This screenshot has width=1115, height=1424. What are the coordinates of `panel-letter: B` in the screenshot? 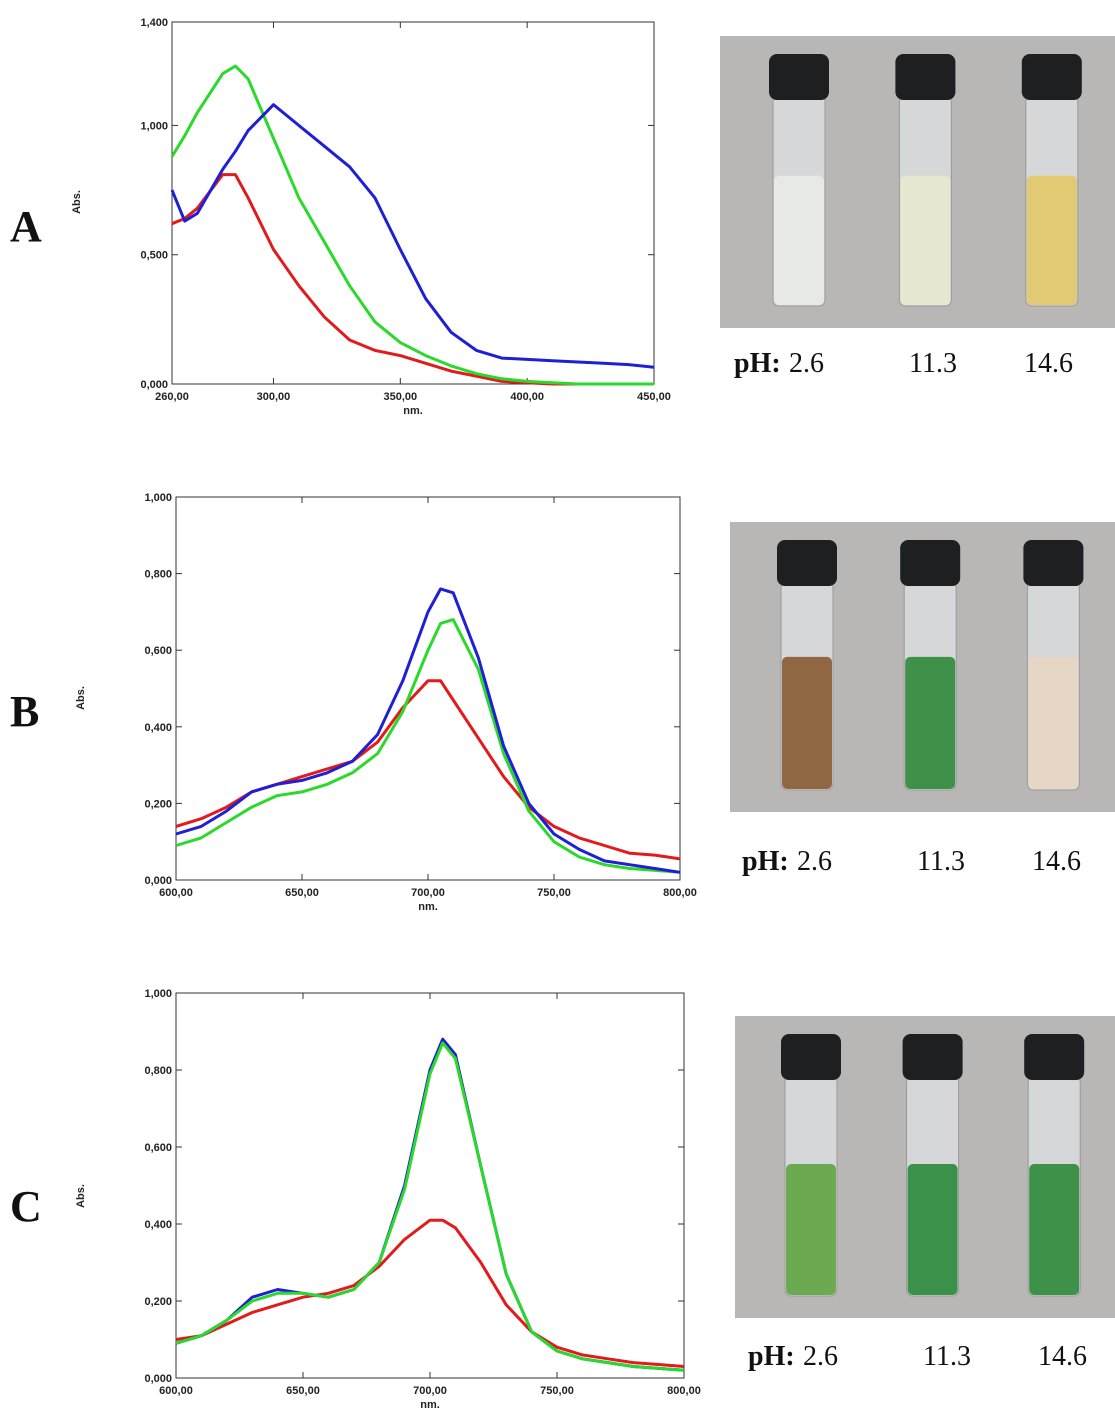 It's located at (24, 711).